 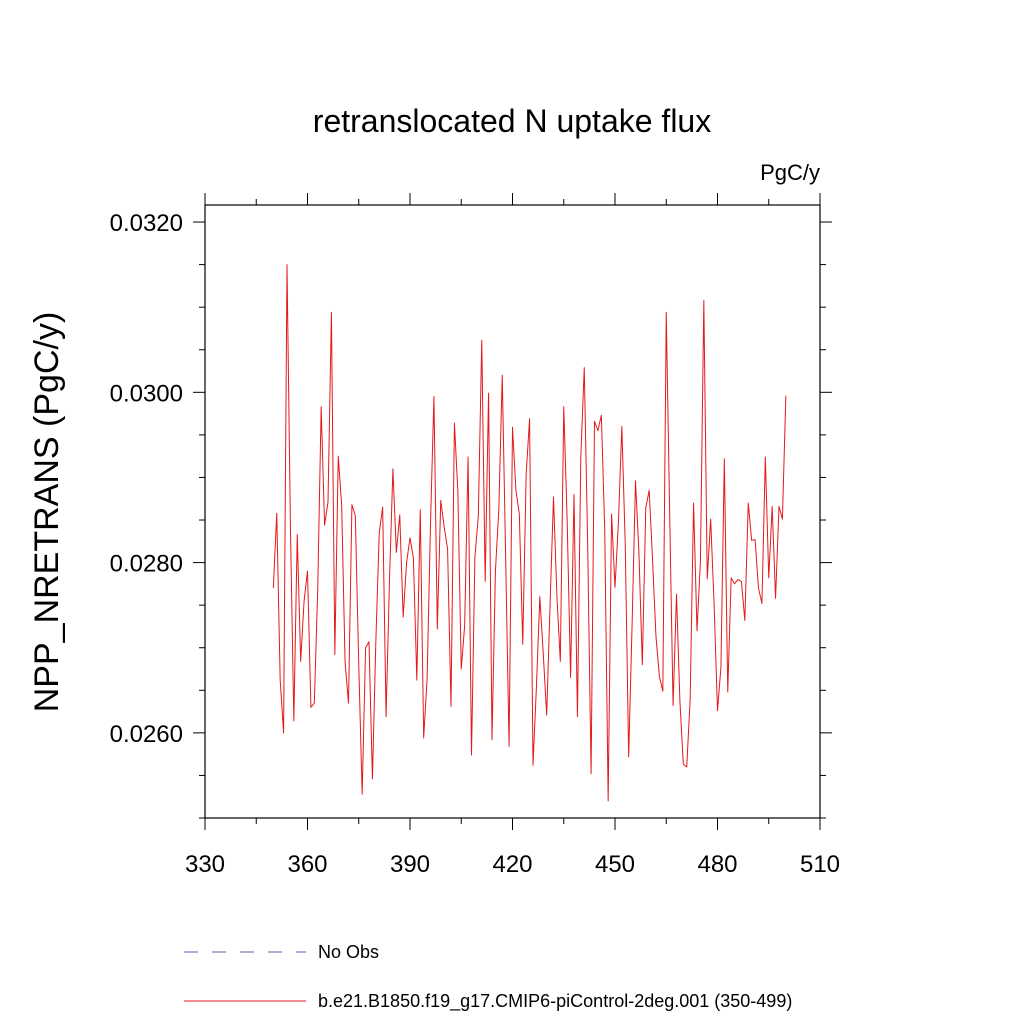 I want to click on x-tick-label: 420, so click(x=512, y=864).